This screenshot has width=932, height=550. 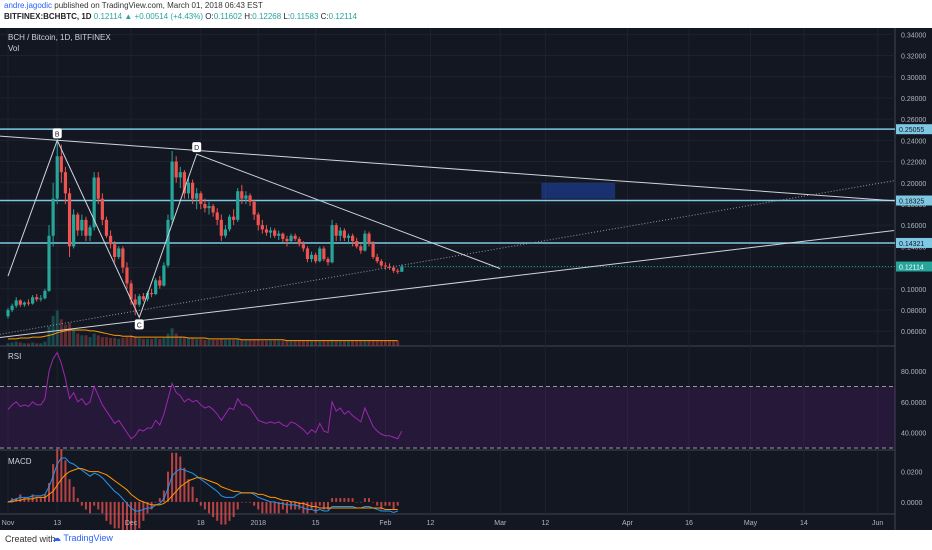 What do you see at coordinates (248, 16) in the screenshot?
I see `high-label: H:` at bounding box center [248, 16].